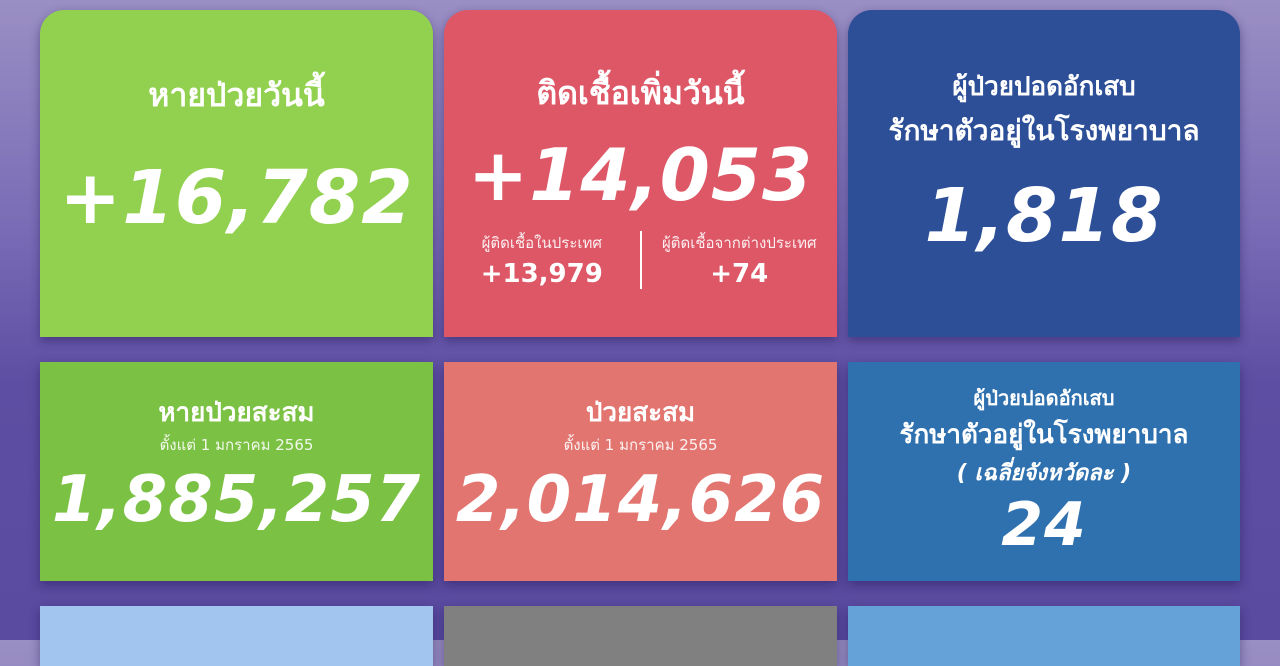 This screenshot has height=666, width=1280. What do you see at coordinates (1044, 216) in the screenshot?
I see `pneumonia-value: 1,818` at bounding box center [1044, 216].